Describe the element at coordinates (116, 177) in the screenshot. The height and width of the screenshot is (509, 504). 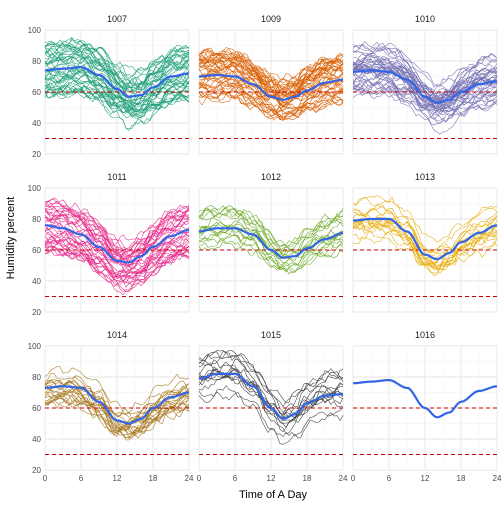
I see `facet-title: 1011` at that location.